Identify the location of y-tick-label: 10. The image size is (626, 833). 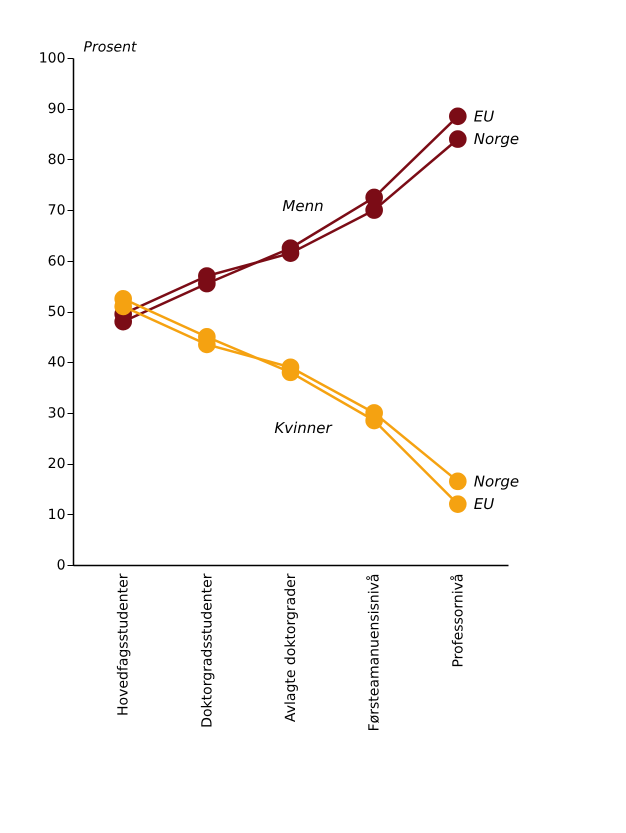
(57, 514).